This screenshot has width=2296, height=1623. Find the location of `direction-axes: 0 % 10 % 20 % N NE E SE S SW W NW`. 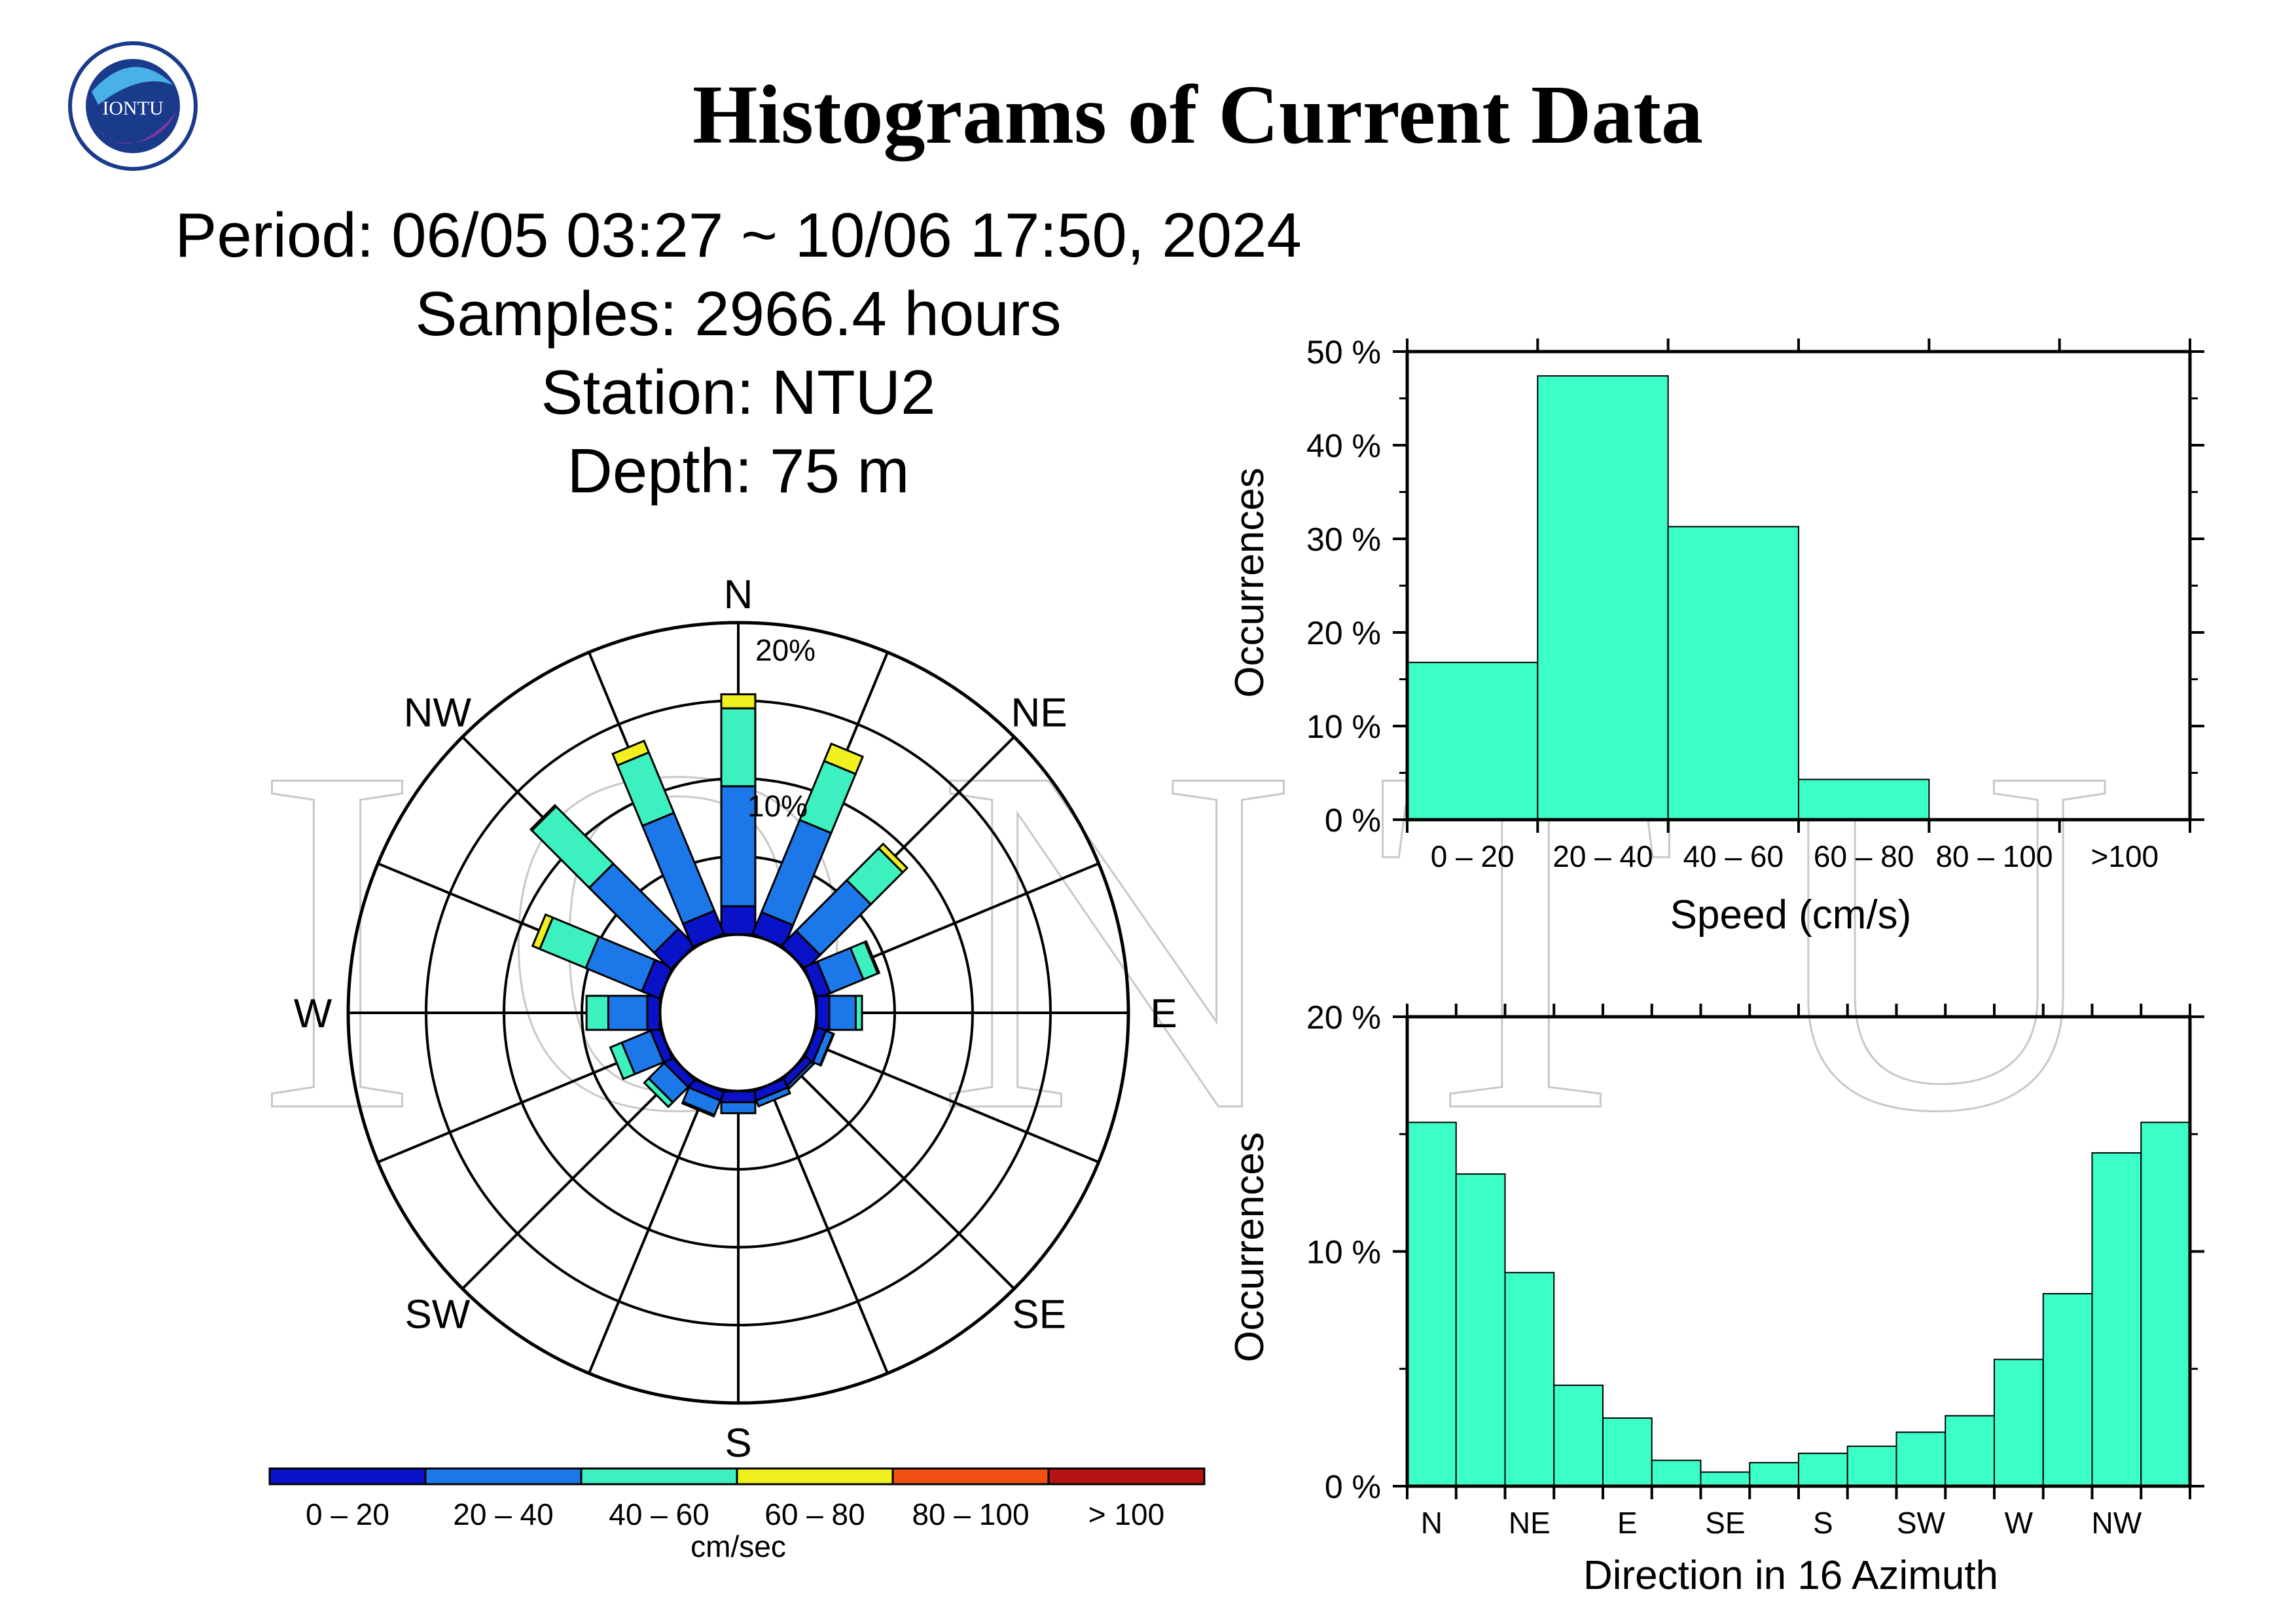

direction-axes: 0 % 10 % 20 % N NE E SE S SW W NW is located at coordinates (1755, 1269).